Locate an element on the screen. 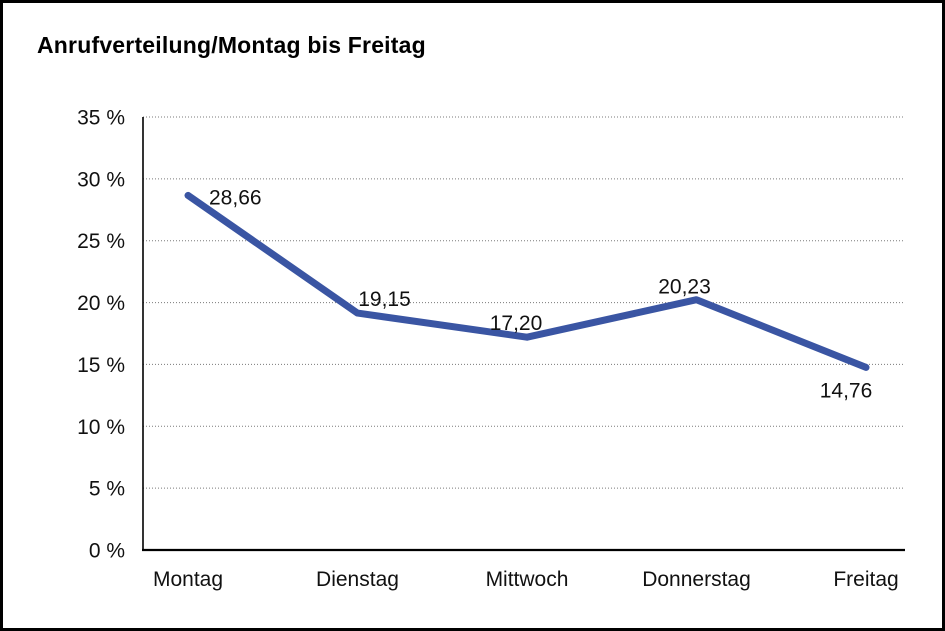 This screenshot has width=945, height=631. y-tick-label: 25 % is located at coordinates (101, 241).